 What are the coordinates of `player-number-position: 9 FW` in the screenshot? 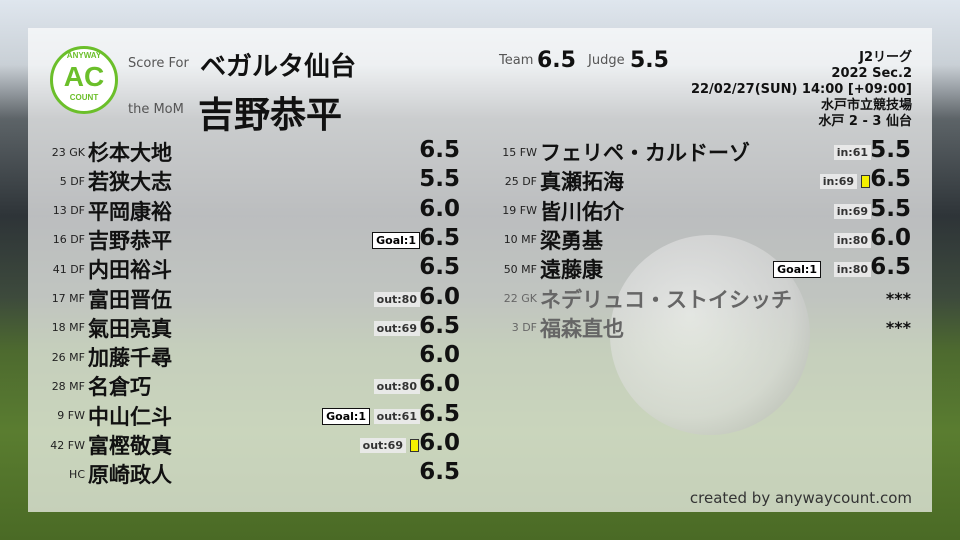 It's located at (71, 416).